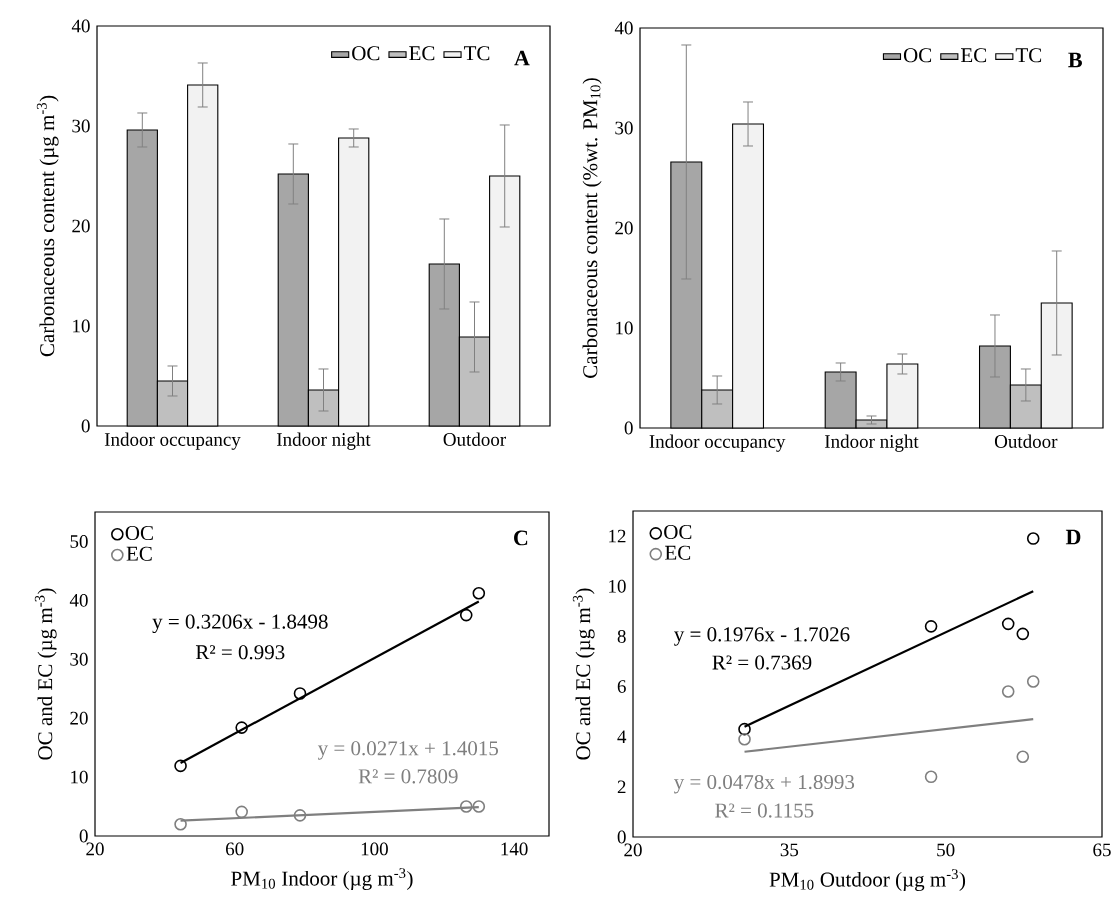  I want to click on x-tick-label: 60, so click(235, 849).